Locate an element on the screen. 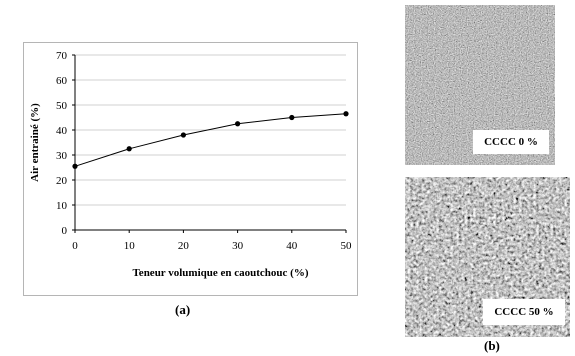 The height and width of the screenshot is (356, 575). y-tick-label: 60 is located at coordinates (62, 81).